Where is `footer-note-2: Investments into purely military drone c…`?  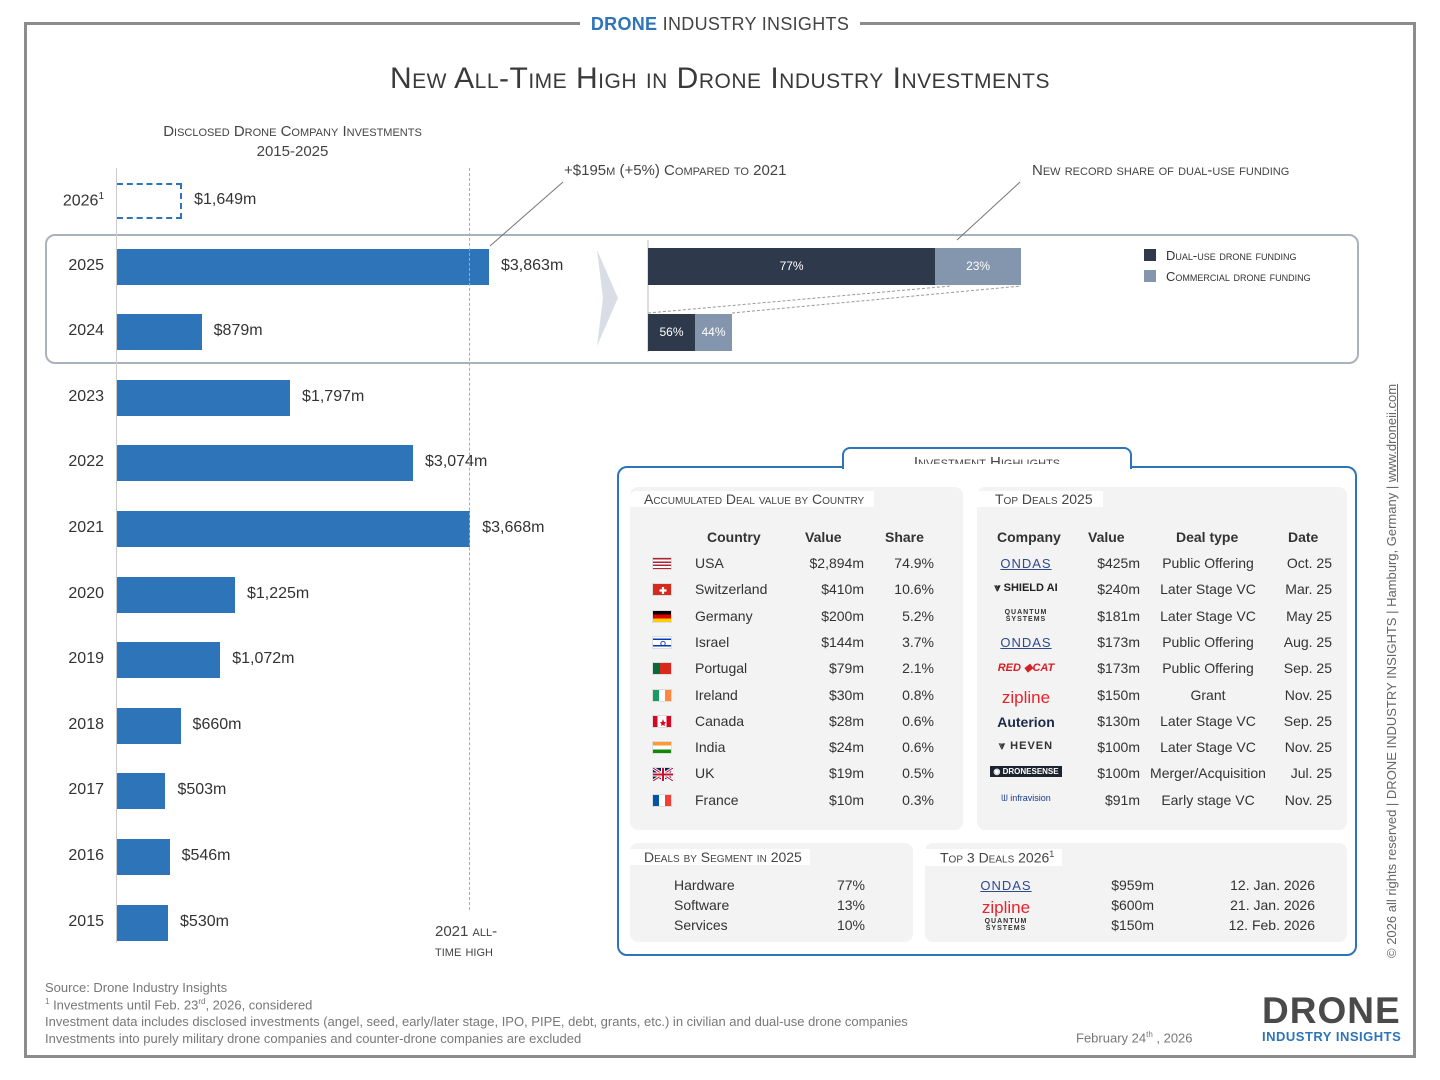
footer-note-2: Investments into purely military drone c… is located at coordinates (313, 1038).